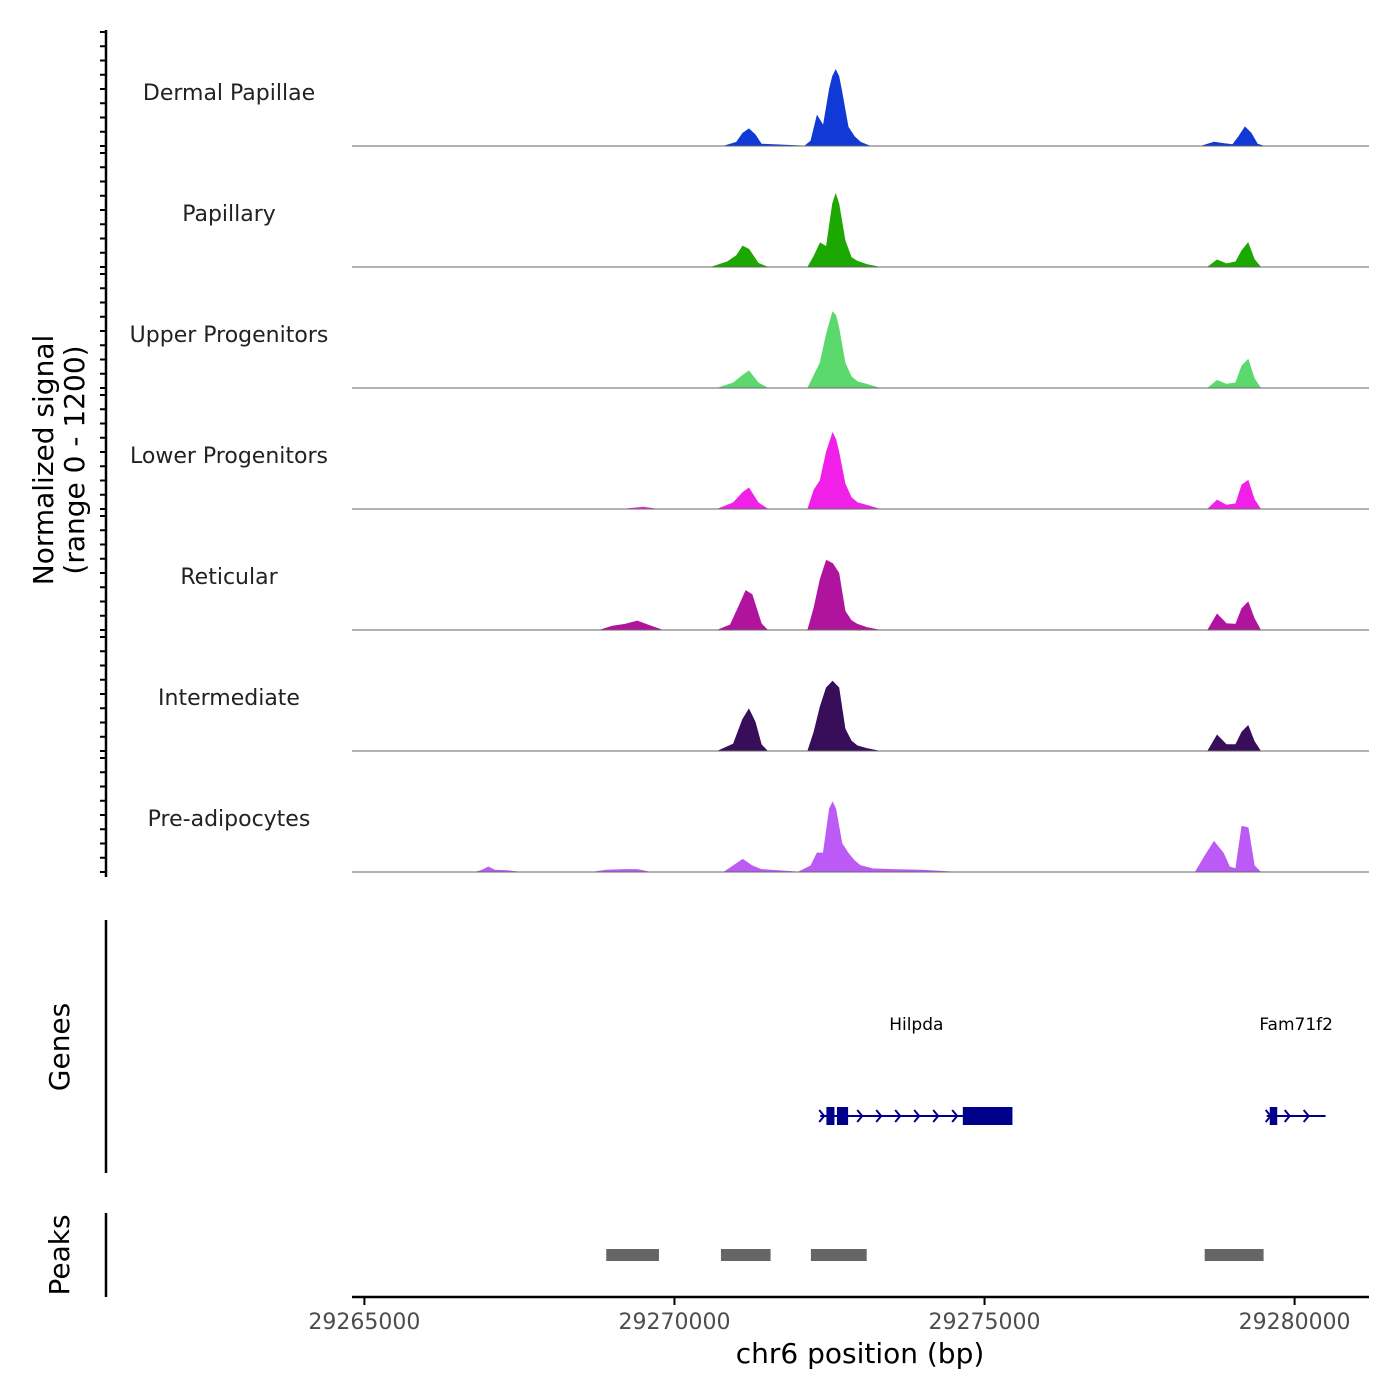 The width and height of the screenshot is (1400, 1400). What do you see at coordinates (860, 1353) in the screenshot?
I see `x-axis-title: chr6 position (bp)` at bounding box center [860, 1353].